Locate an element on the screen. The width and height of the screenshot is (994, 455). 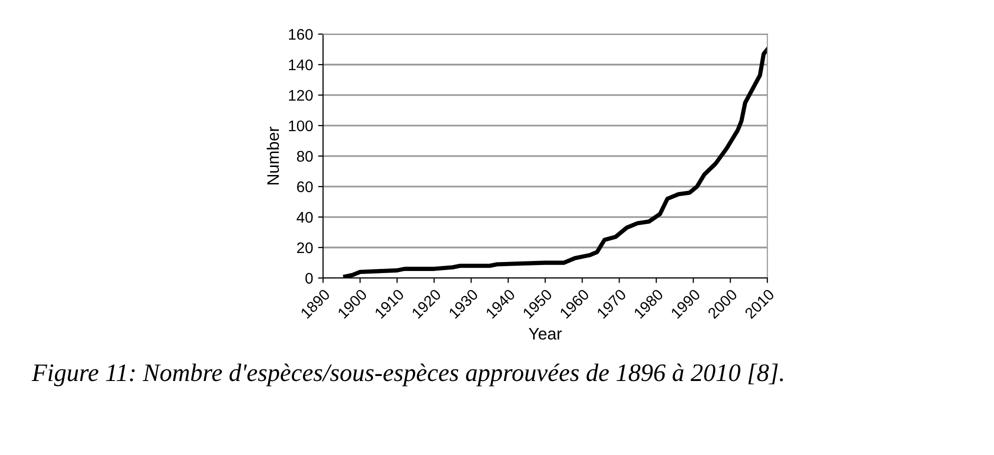
y-tick-label: 120 is located at coordinates (301, 95).